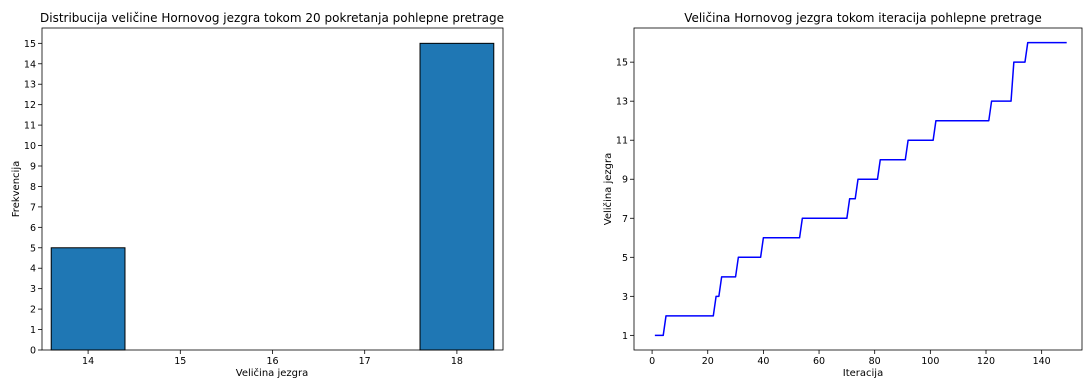 The width and height of the screenshot is (1084, 378). I want to click on x-tick-label: 15, so click(180, 361).